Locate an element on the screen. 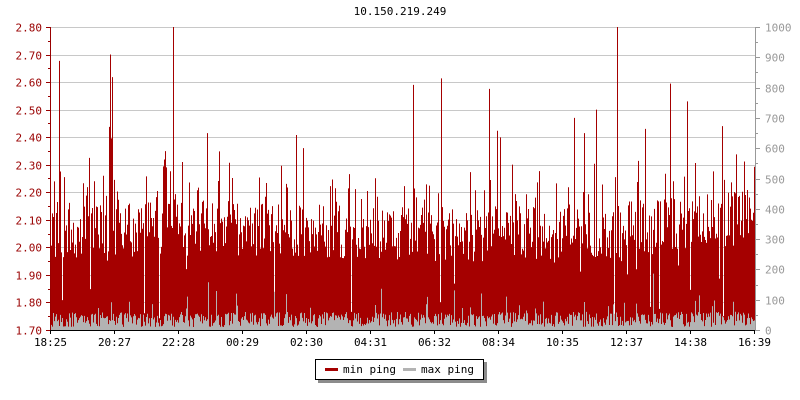  left-axis-tick-label: 2.50 is located at coordinates (29, 111).